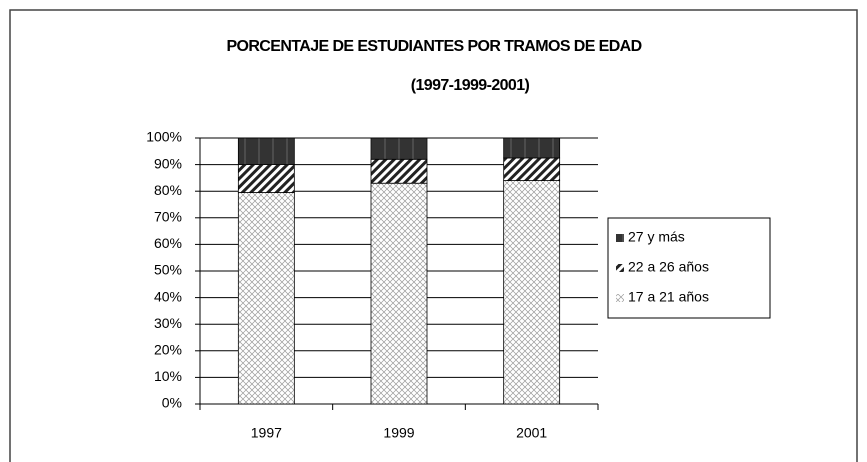 The width and height of the screenshot is (867, 462). I want to click on y-tick-label: 30%, so click(168, 323).